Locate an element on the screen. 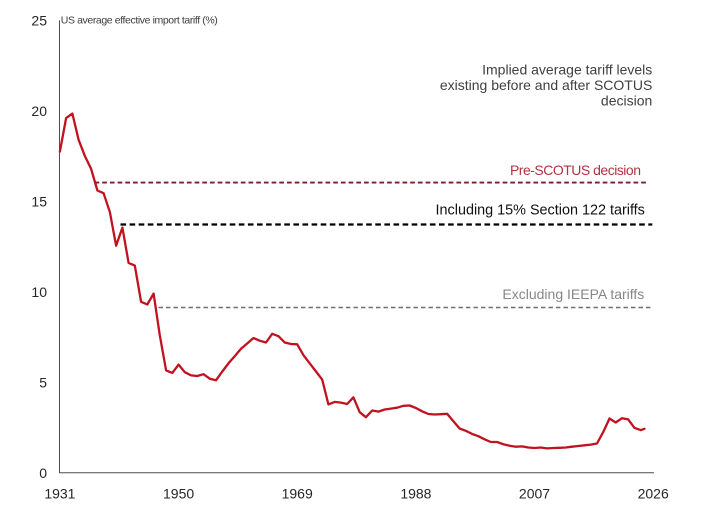 Image resolution: width=708 pixels, height=523 pixels. svg-text: 1988 is located at coordinates (415, 494).